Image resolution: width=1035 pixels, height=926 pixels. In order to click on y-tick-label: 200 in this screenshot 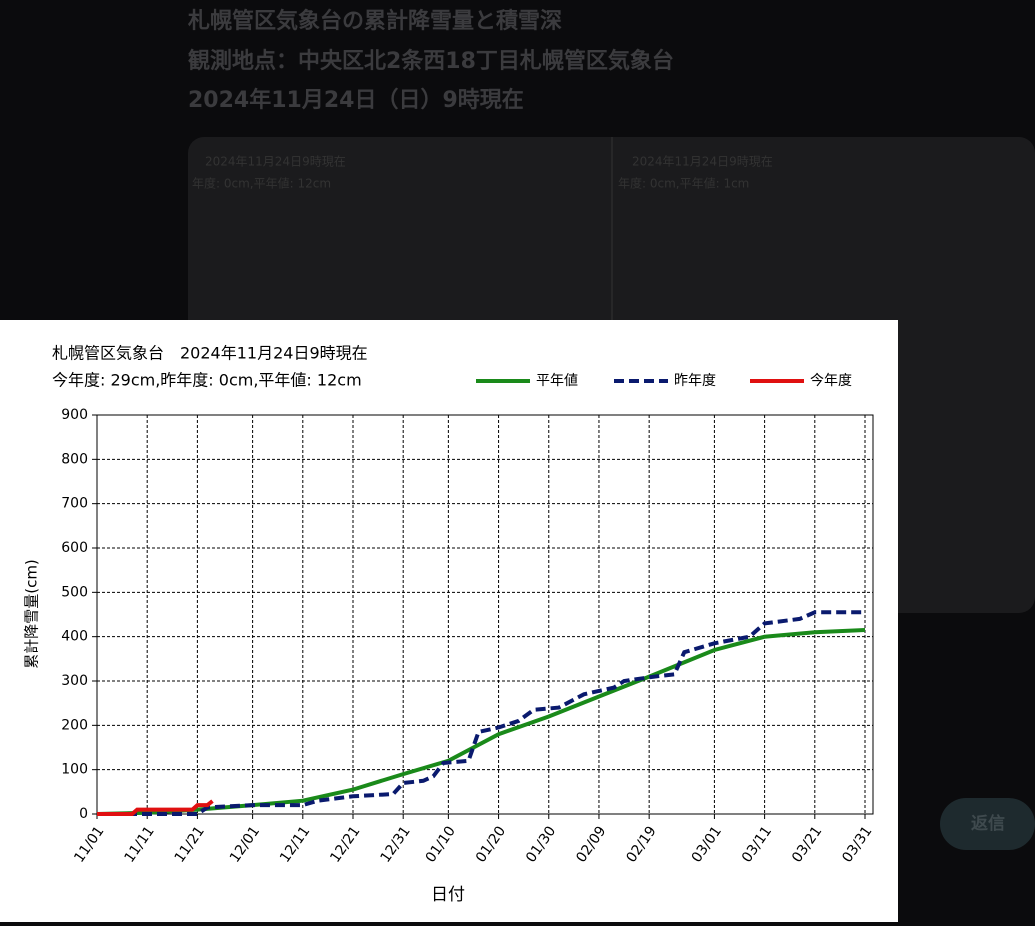, I will do `click(74, 725)`.